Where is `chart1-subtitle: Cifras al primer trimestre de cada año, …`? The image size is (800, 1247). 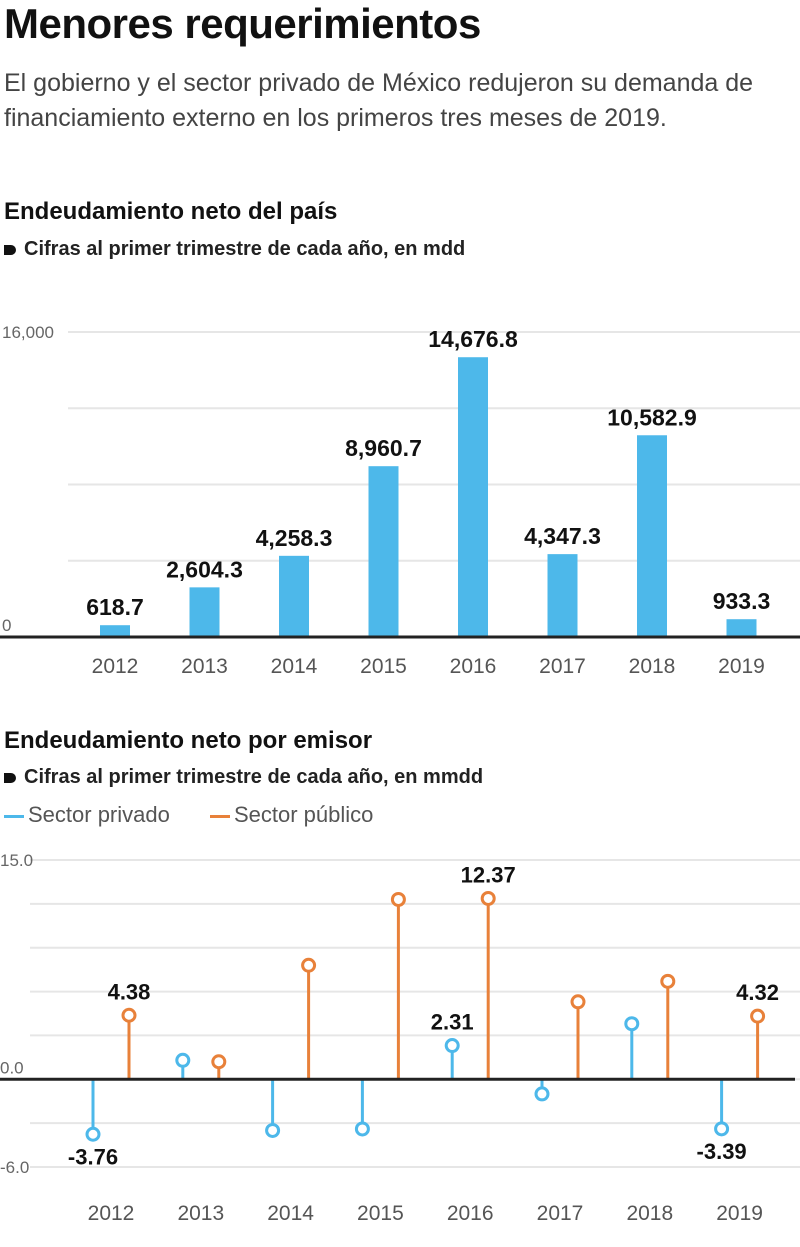 chart1-subtitle: Cifras al primer trimestre de cada año, … is located at coordinates (234, 249).